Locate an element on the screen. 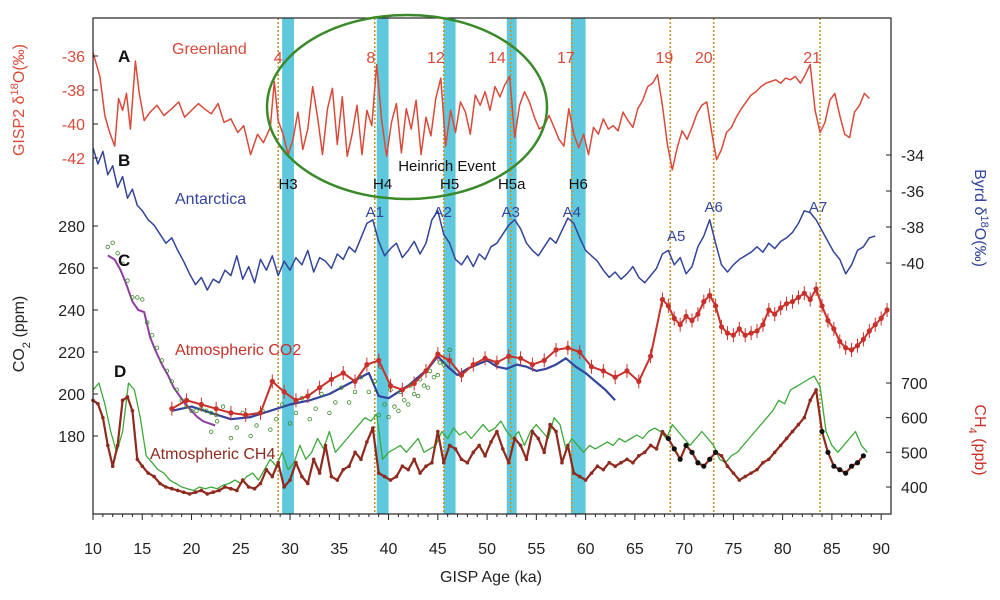  x-tick-label: 40 is located at coordinates (389, 549).